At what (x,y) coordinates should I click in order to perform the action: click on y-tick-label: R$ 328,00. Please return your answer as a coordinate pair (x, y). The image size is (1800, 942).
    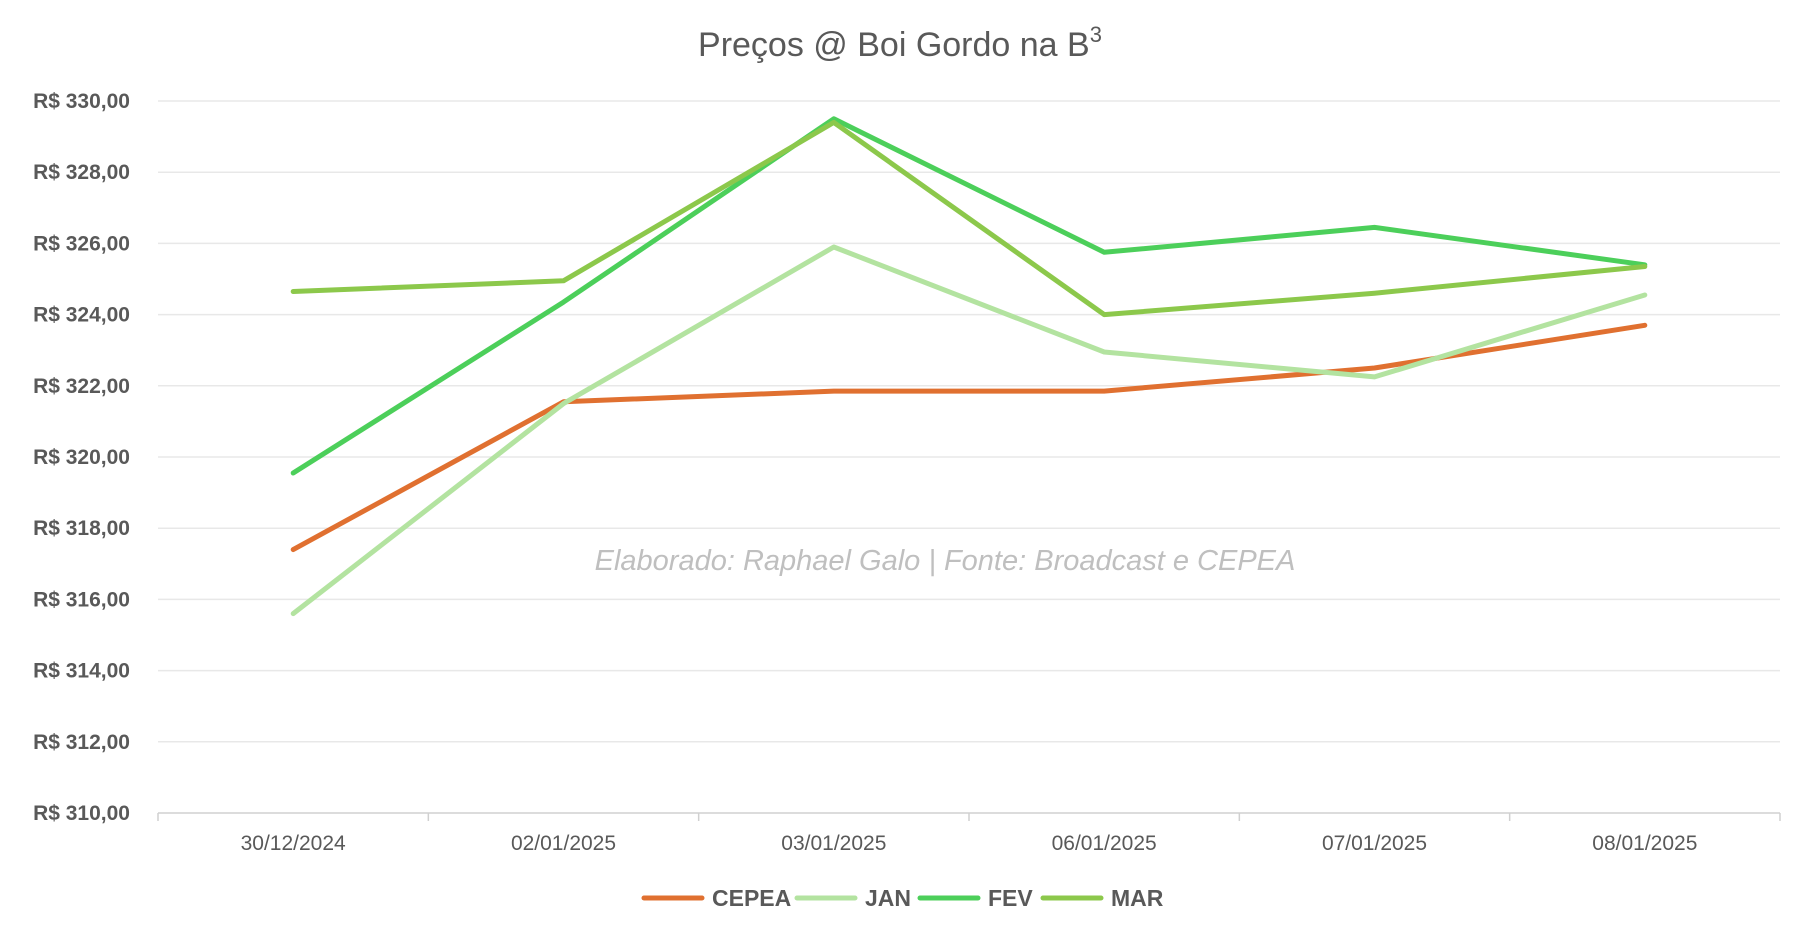
    Looking at the image, I should click on (81, 172).